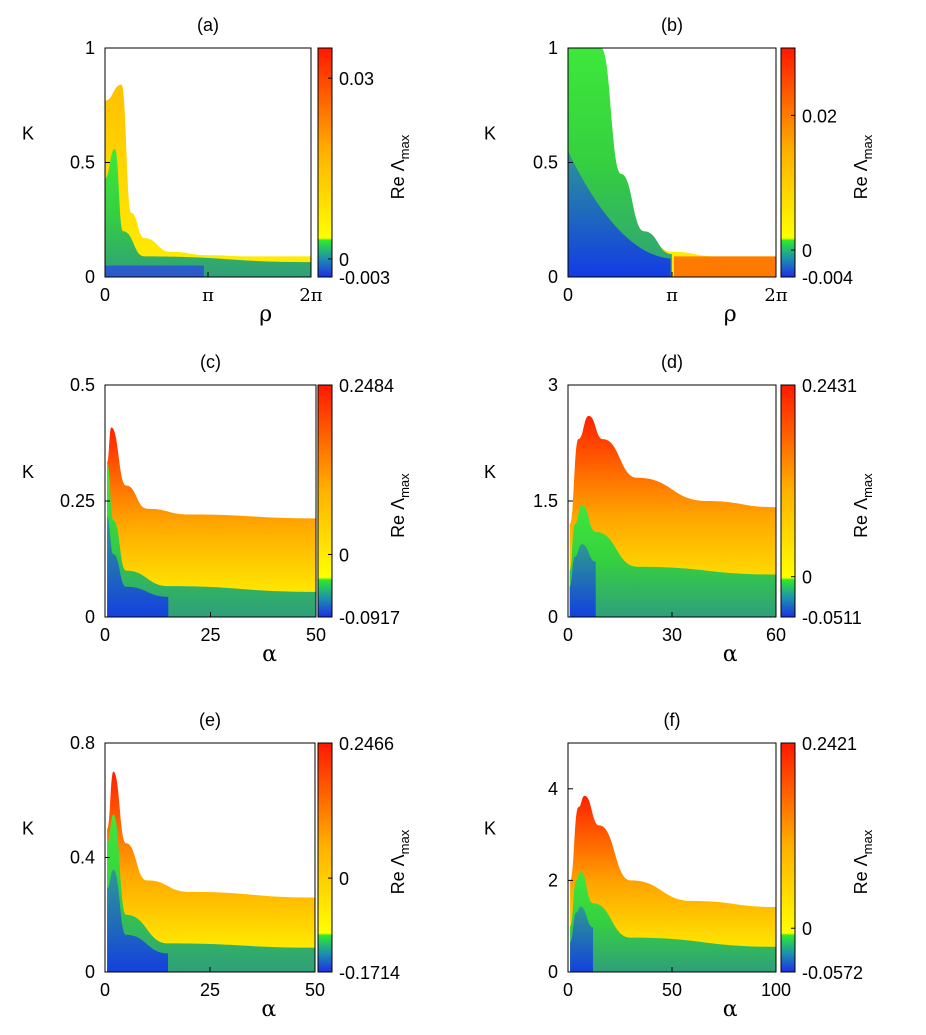 This screenshot has width=926, height=1035. Describe the element at coordinates (545, 501) in the screenshot. I see `y-tick-label: 1.5` at that location.